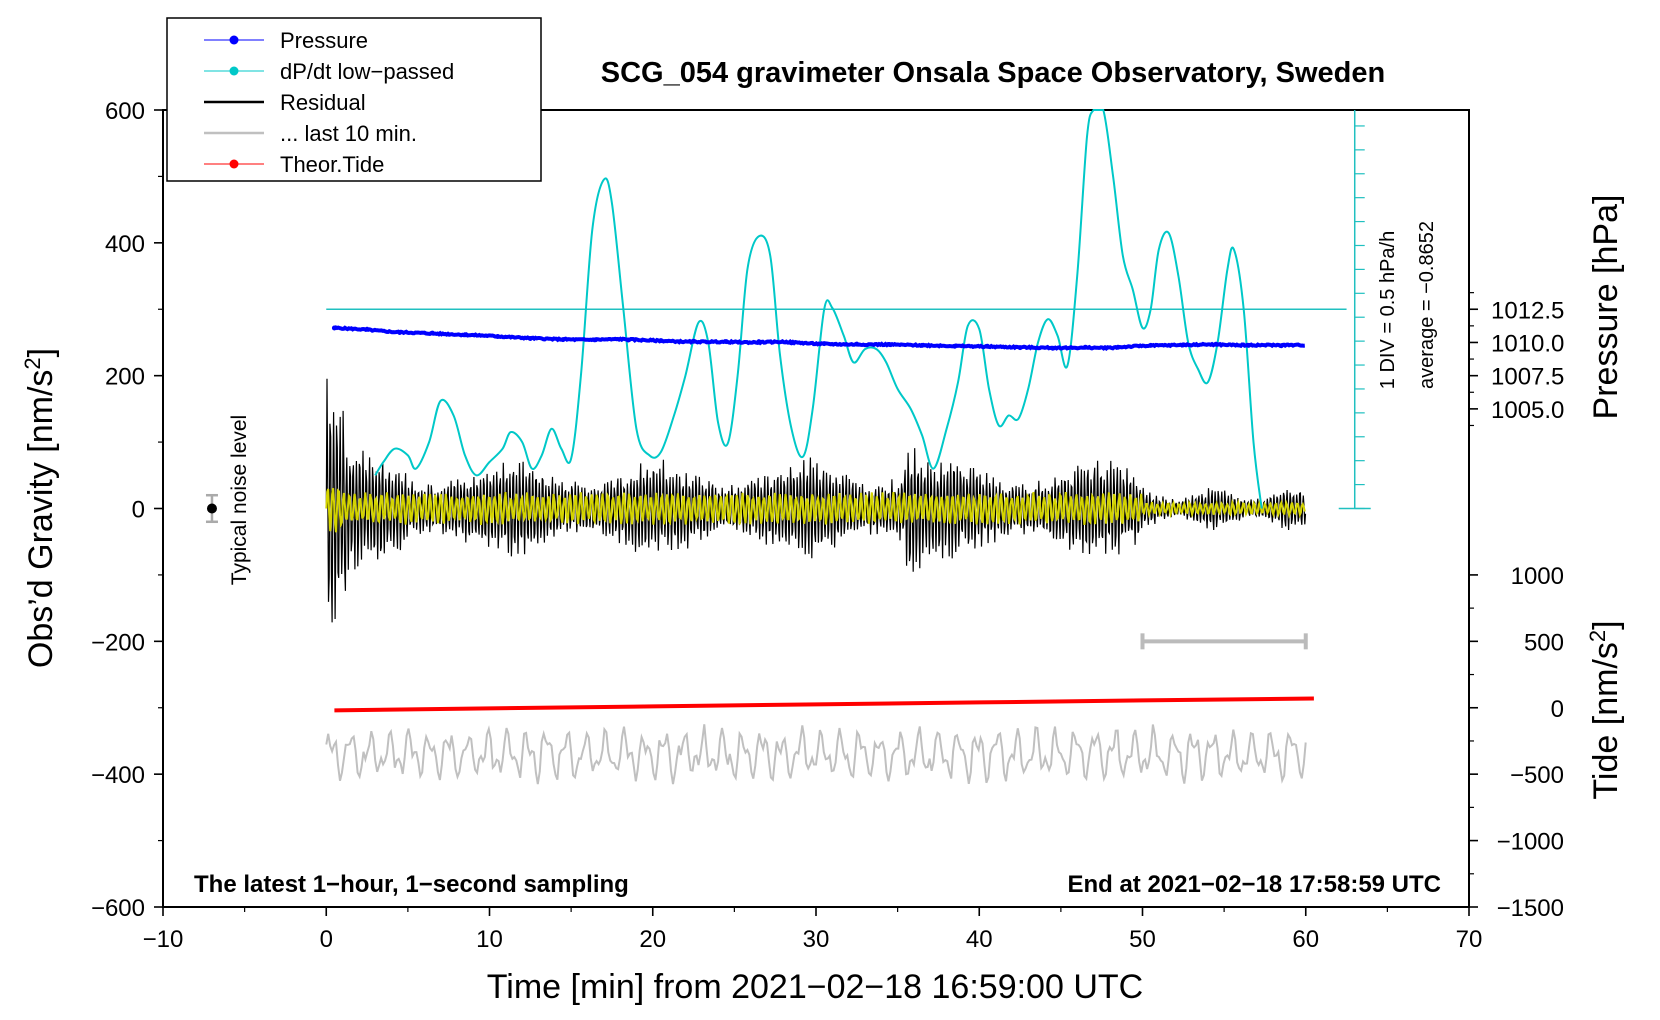 Image resolution: width=1660 pixels, height=1020 pixels. I want to click on y-axis-tide: −1500 −1000 −500 0 500 1000, so click(1516, 742).